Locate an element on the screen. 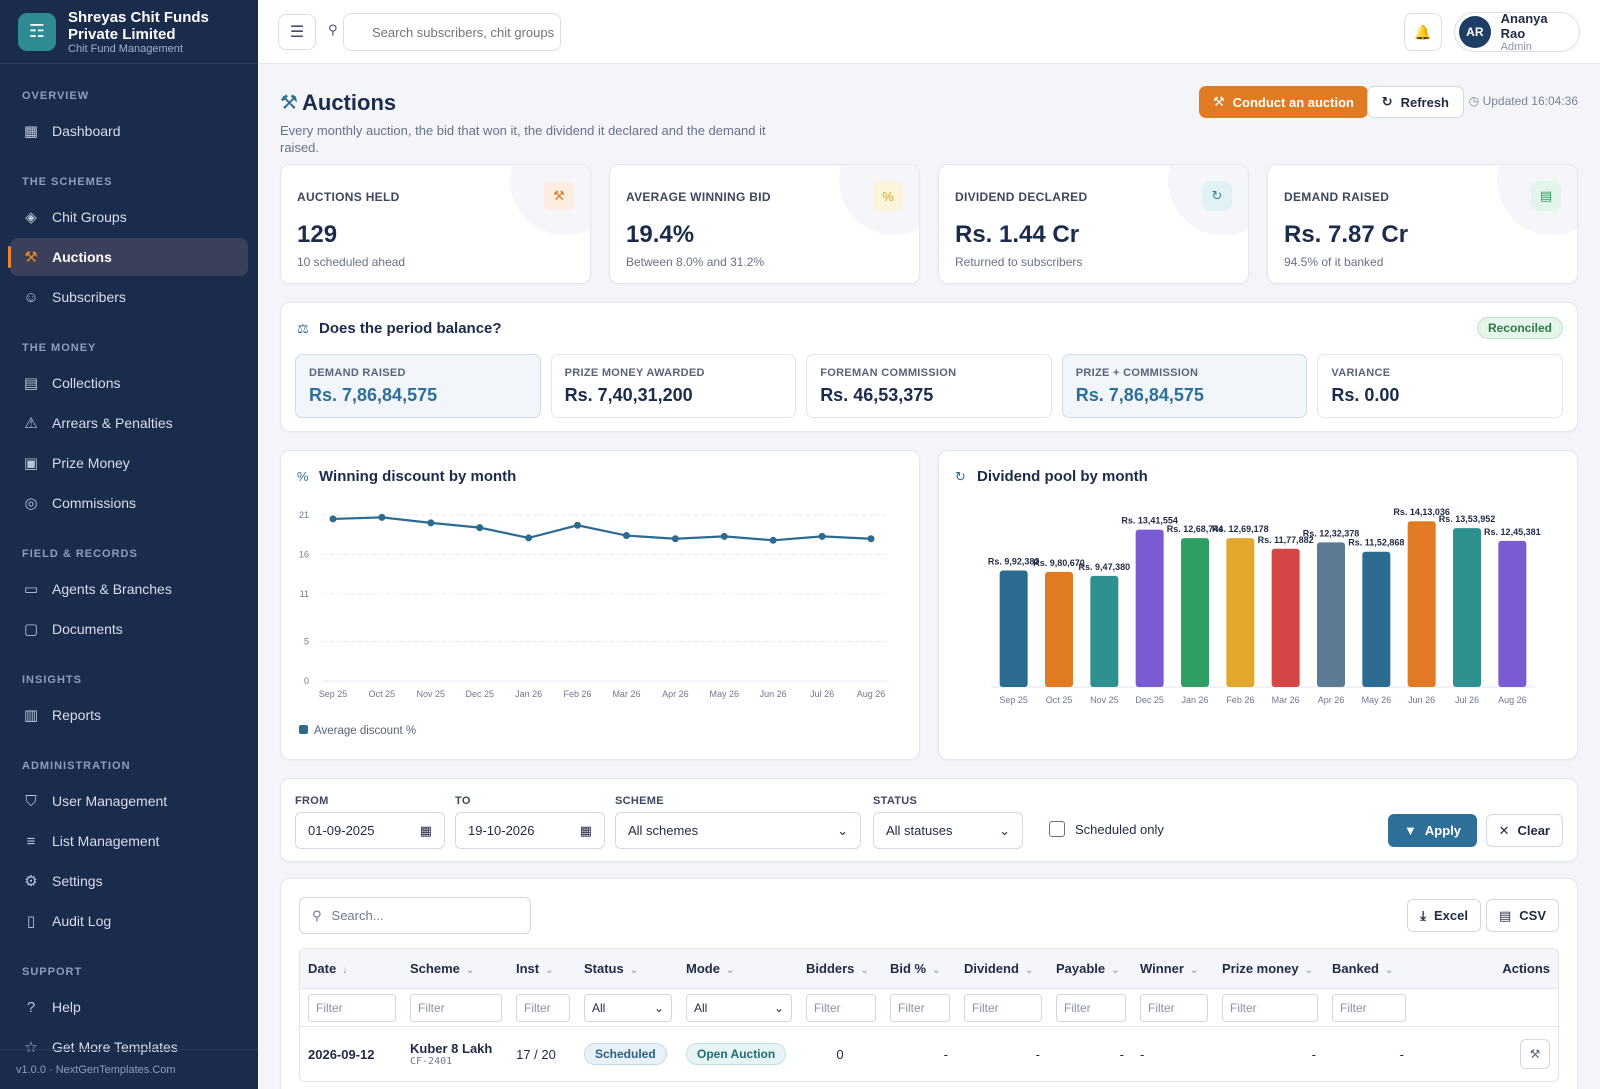 The image size is (1600, 1089). scheme-select: All schemes ⌄ is located at coordinates (738, 830).